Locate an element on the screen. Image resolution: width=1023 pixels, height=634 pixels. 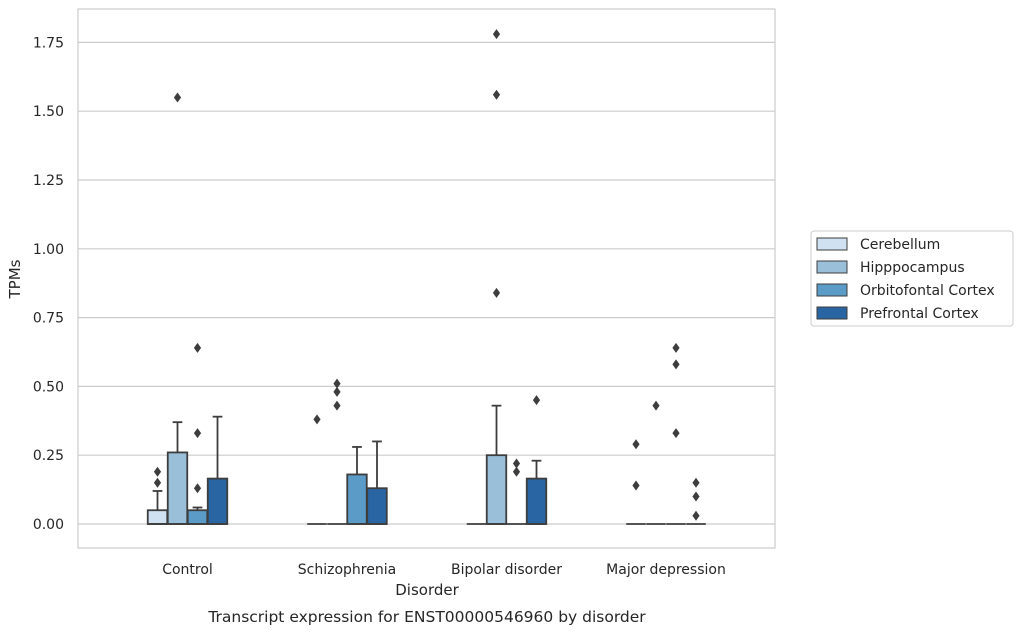
legend-label: Hipppocampus is located at coordinates (912, 268).